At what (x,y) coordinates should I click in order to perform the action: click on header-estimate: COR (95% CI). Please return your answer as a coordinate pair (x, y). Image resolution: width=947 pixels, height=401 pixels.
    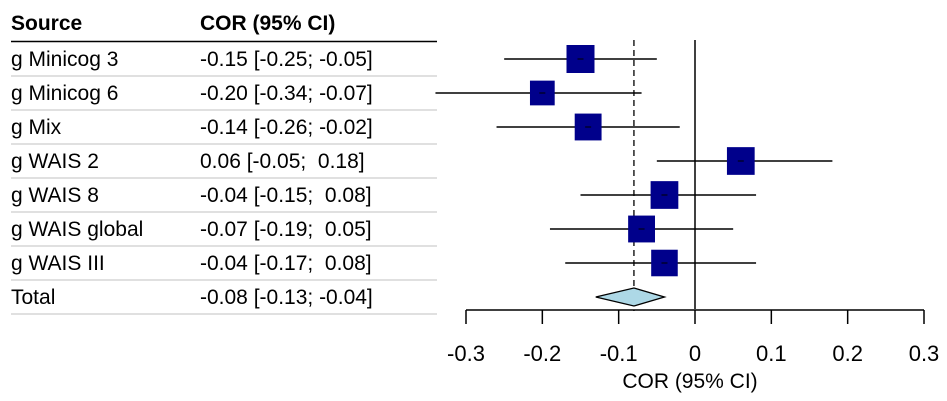
    Looking at the image, I should click on (267, 23).